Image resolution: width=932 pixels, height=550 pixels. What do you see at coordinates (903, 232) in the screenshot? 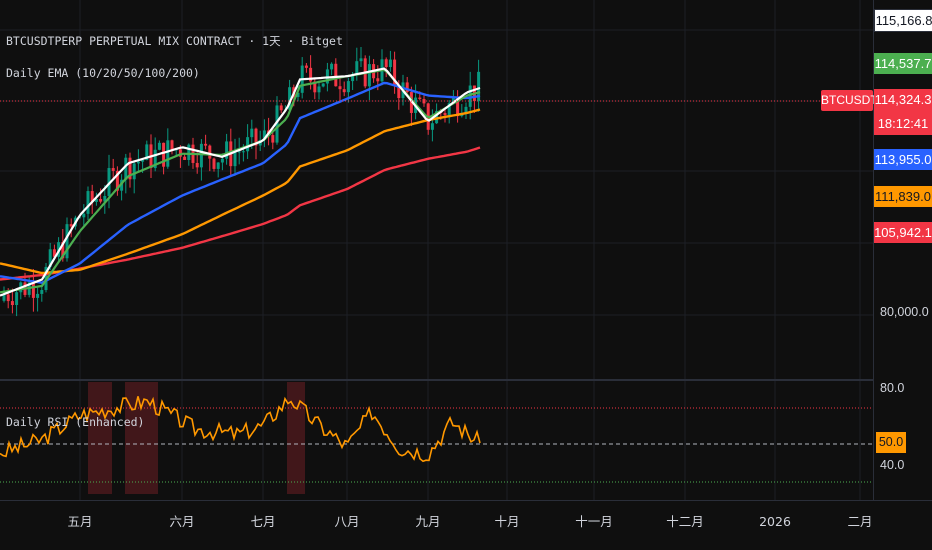
I see `price-label-6: 105,942.1` at bounding box center [903, 232].